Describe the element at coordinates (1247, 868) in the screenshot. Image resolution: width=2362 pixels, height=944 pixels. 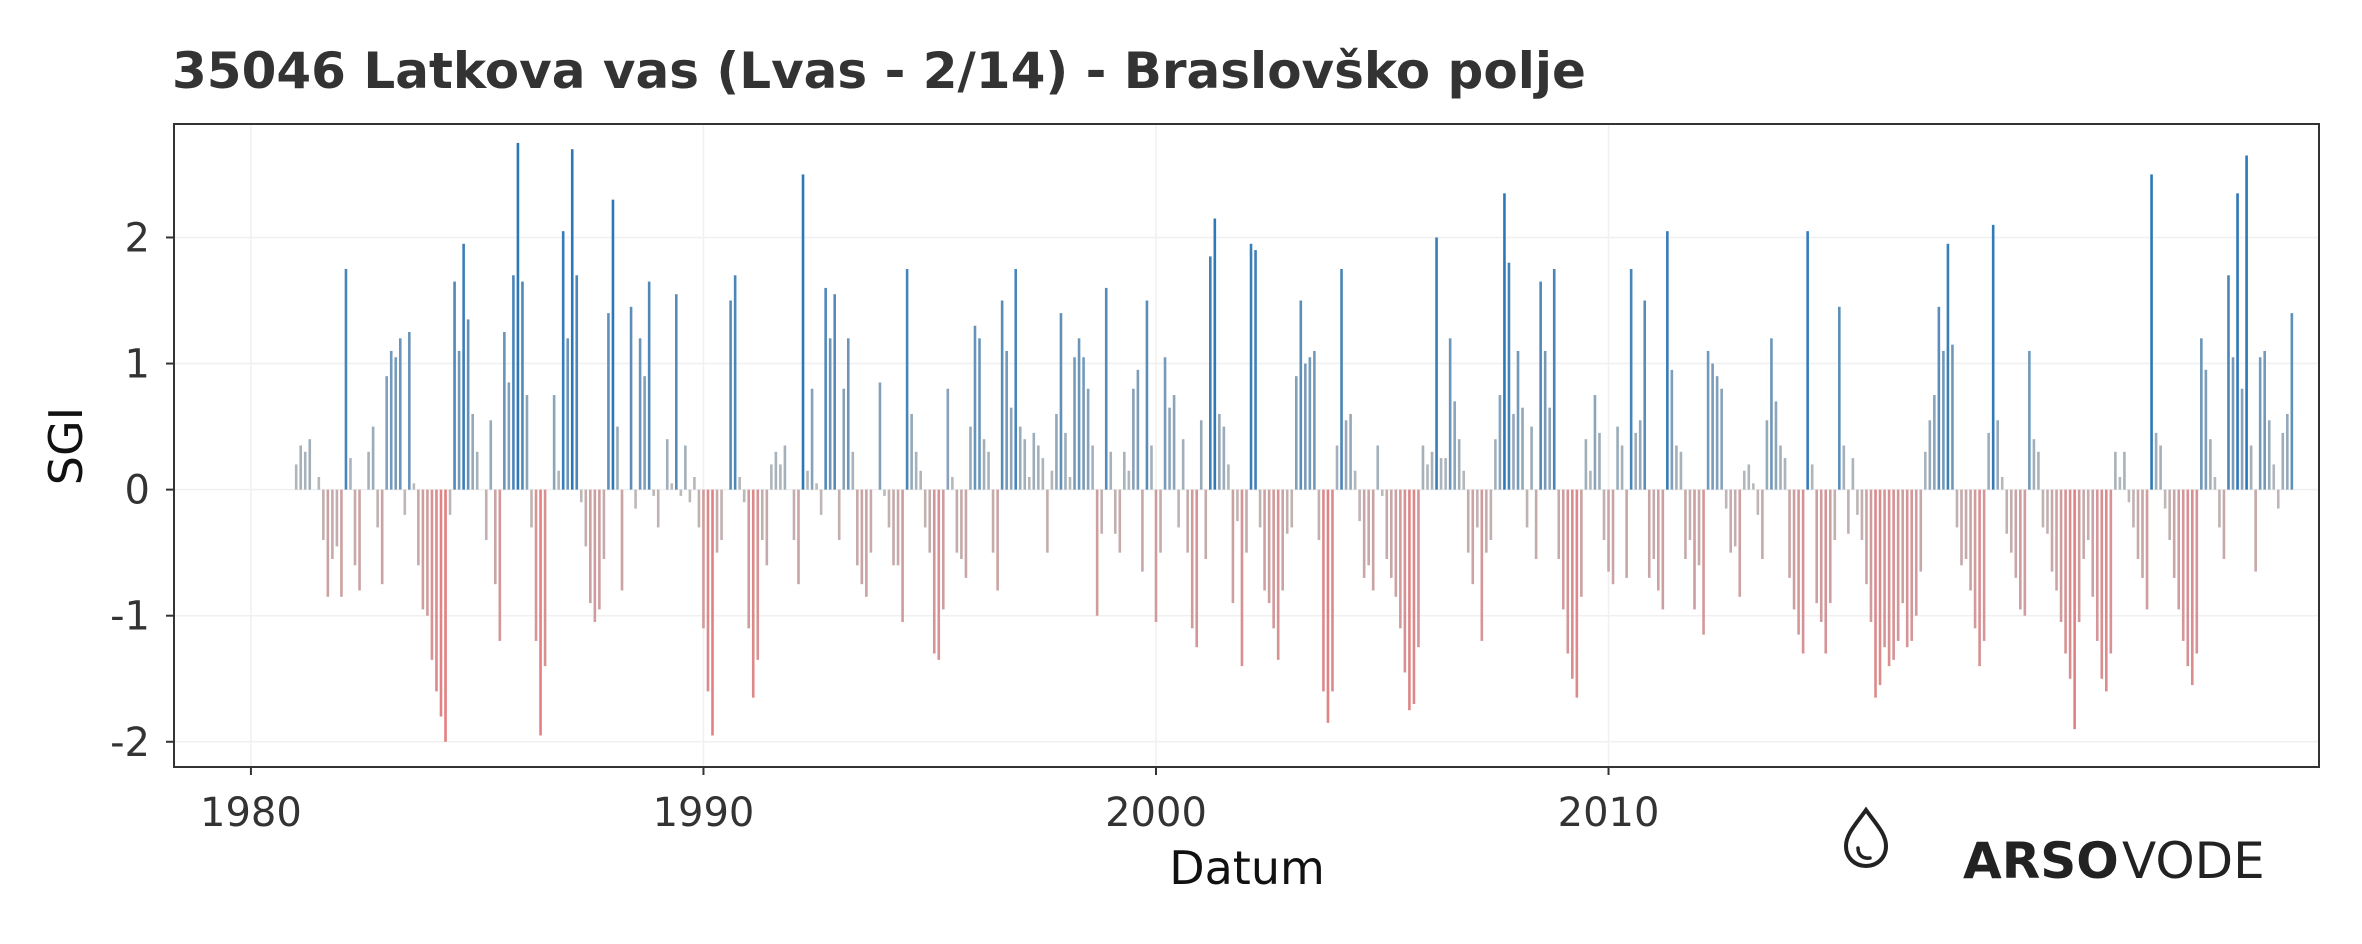
I see `x-axis-title: Datum` at that location.